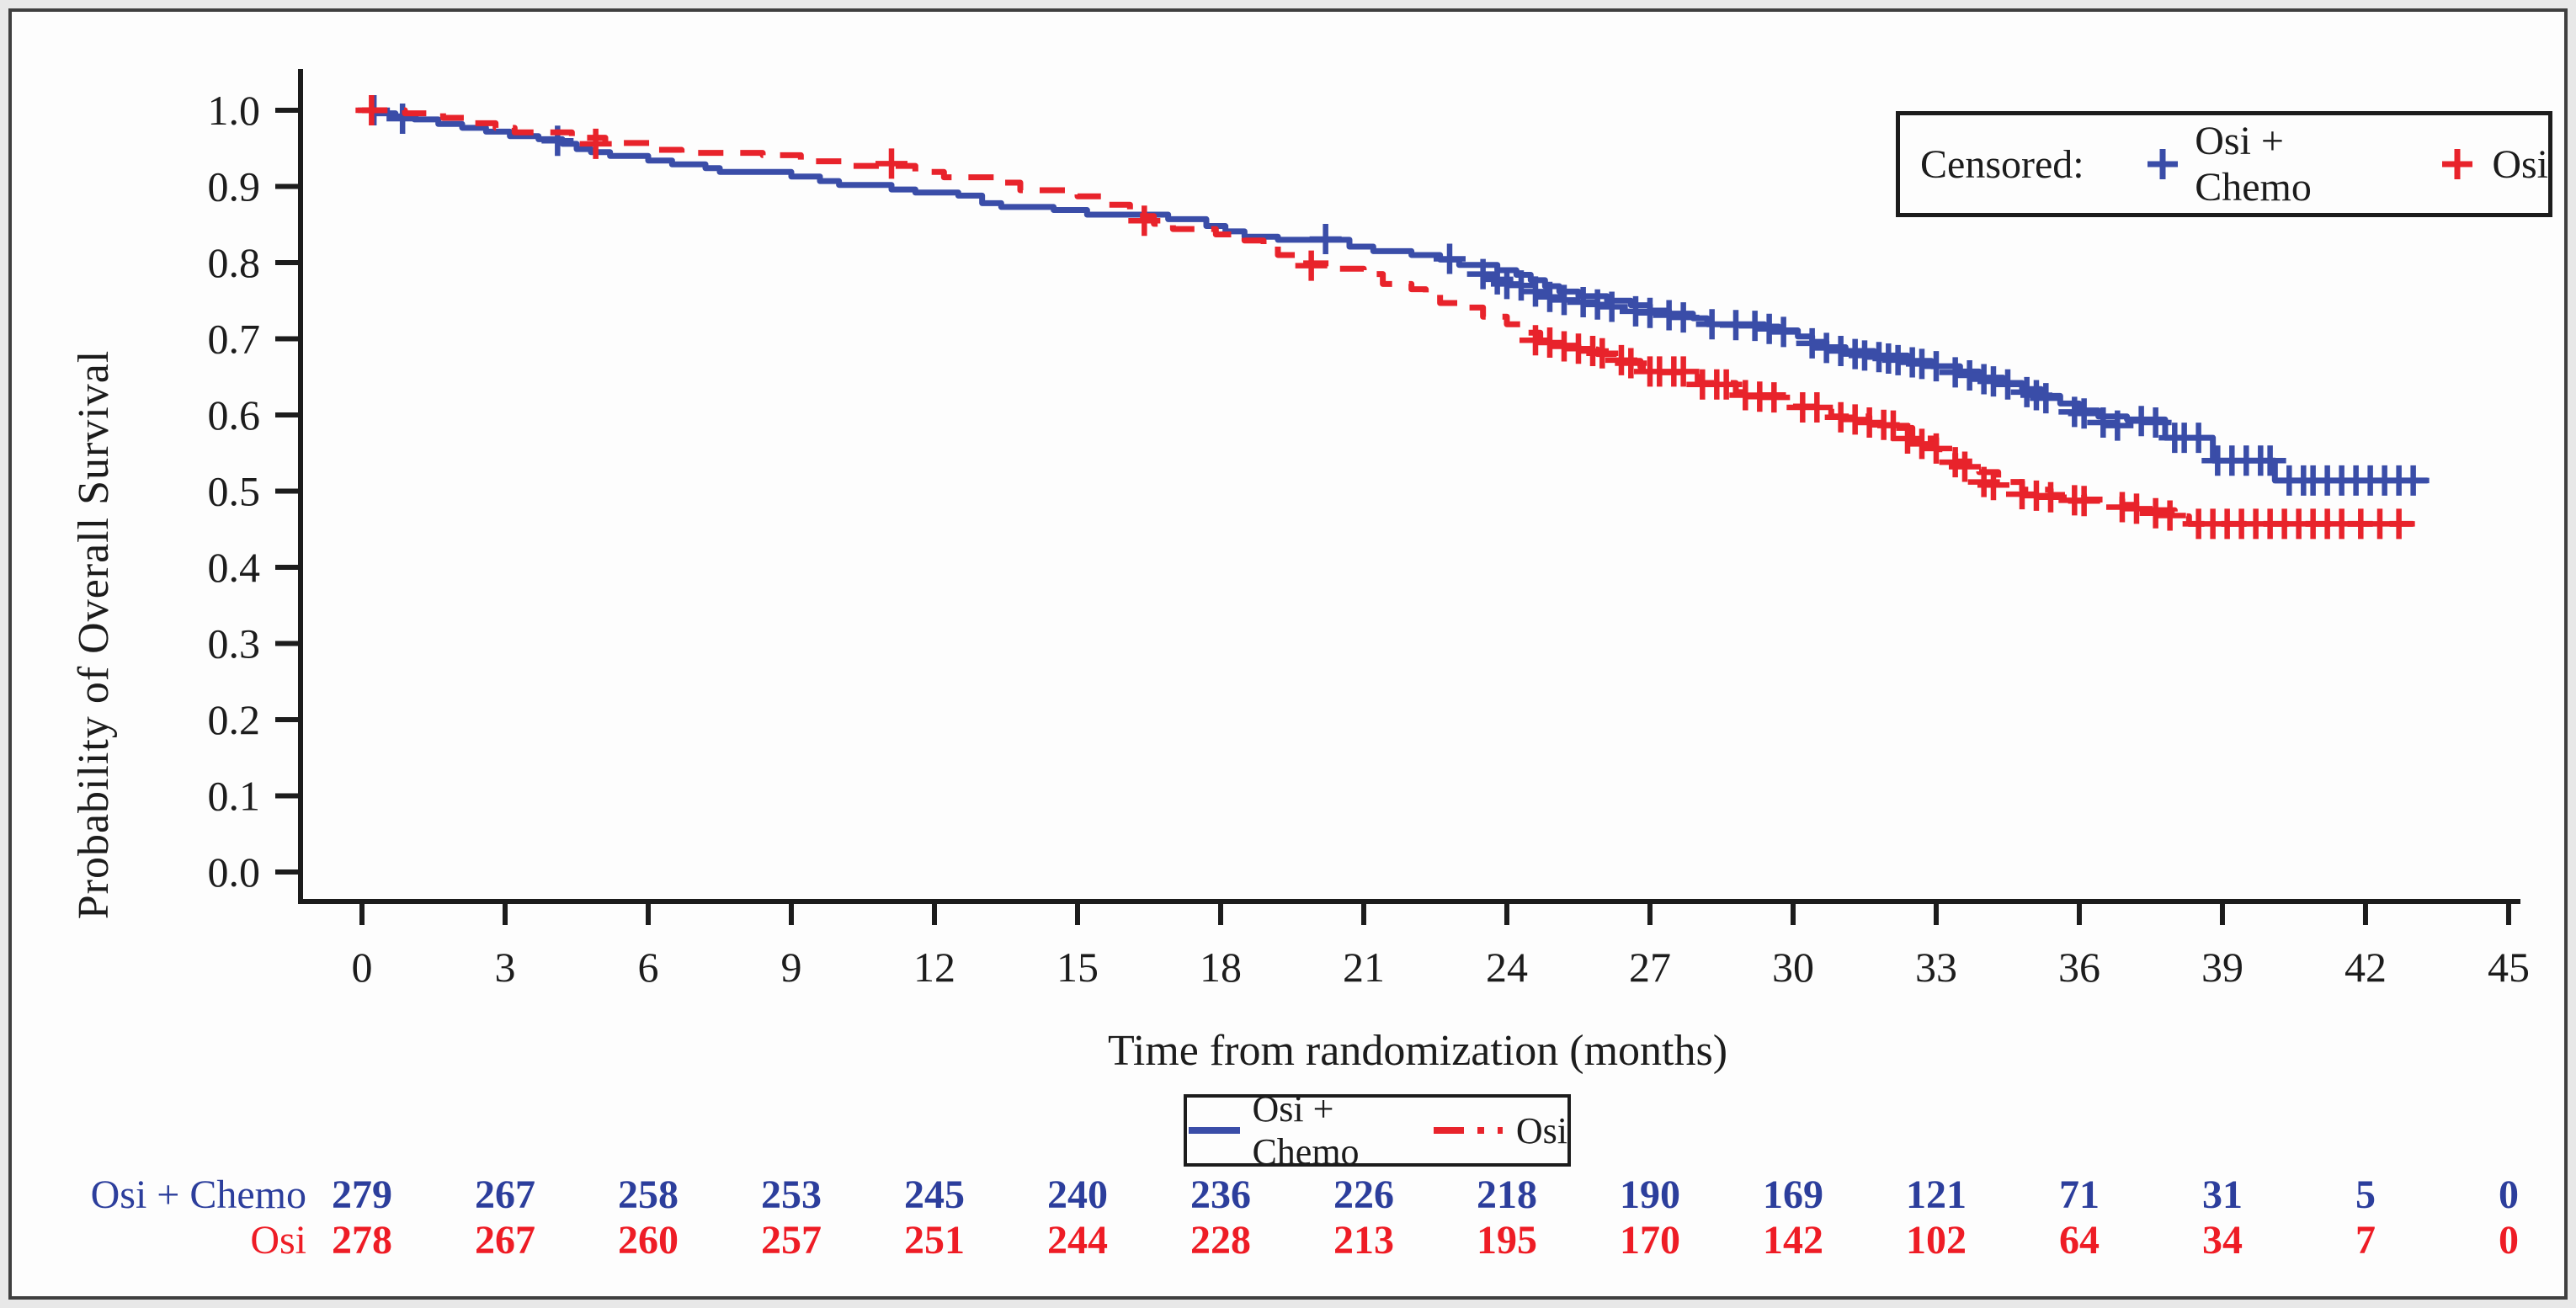 This screenshot has width=2576, height=1308. I want to click on risk-count: 190, so click(1650, 1194).